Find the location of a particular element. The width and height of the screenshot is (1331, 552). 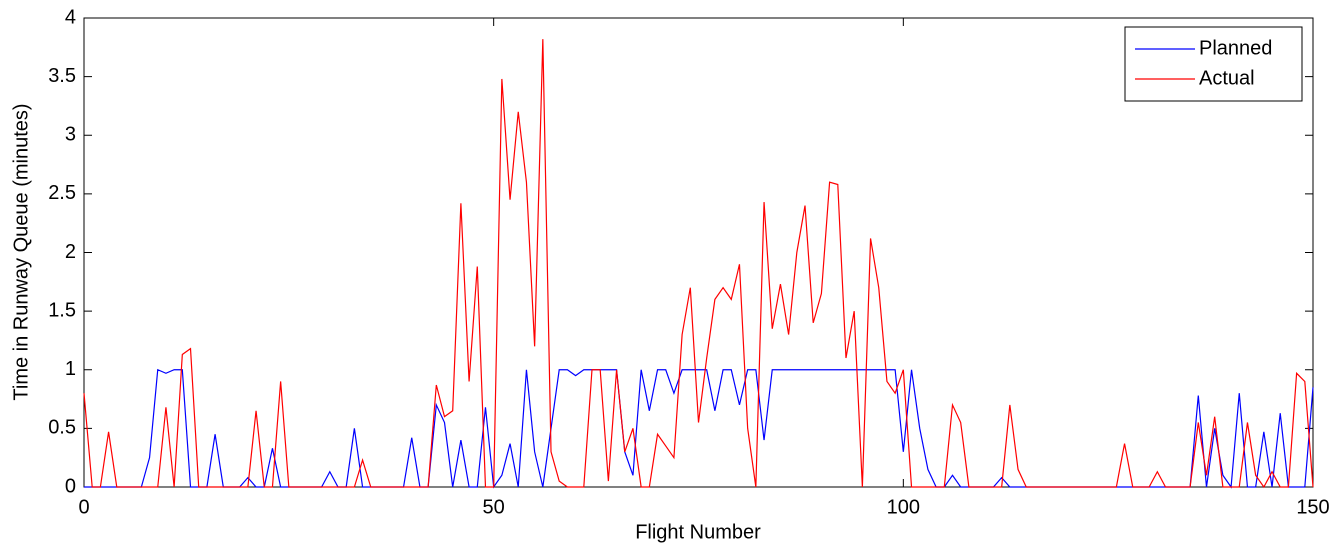

y-tick-label: 4 is located at coordinates (70, 17).